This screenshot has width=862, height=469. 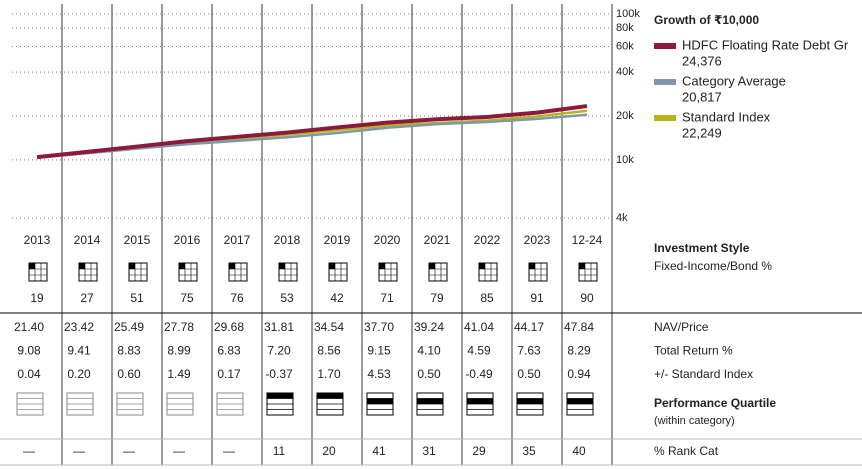 What do you see at coordinates (387, 298) in the screenshot?
I see `style-value: 71` at bounding box center [387, 298].